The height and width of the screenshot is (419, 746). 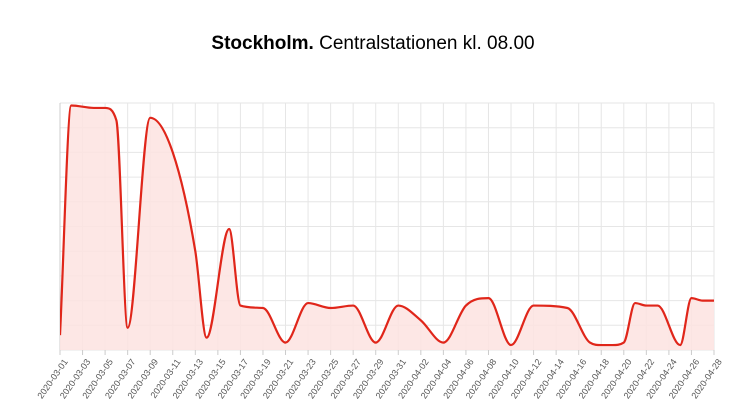 I want to click on chart-title-city: Stockholm., so click(x=262, y=43).